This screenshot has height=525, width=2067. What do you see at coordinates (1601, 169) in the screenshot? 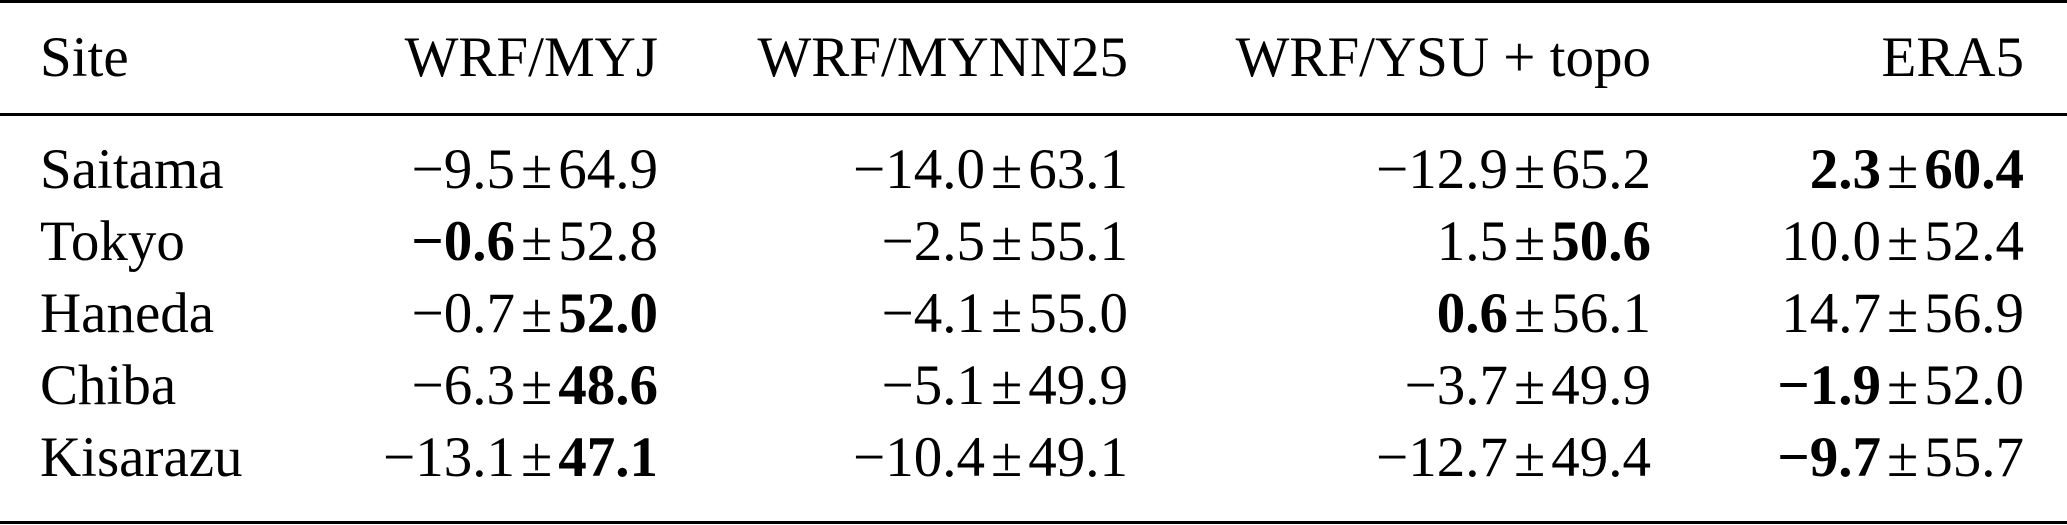
I see `cell-sd: 65.2` at bounding box center [1601, 169].